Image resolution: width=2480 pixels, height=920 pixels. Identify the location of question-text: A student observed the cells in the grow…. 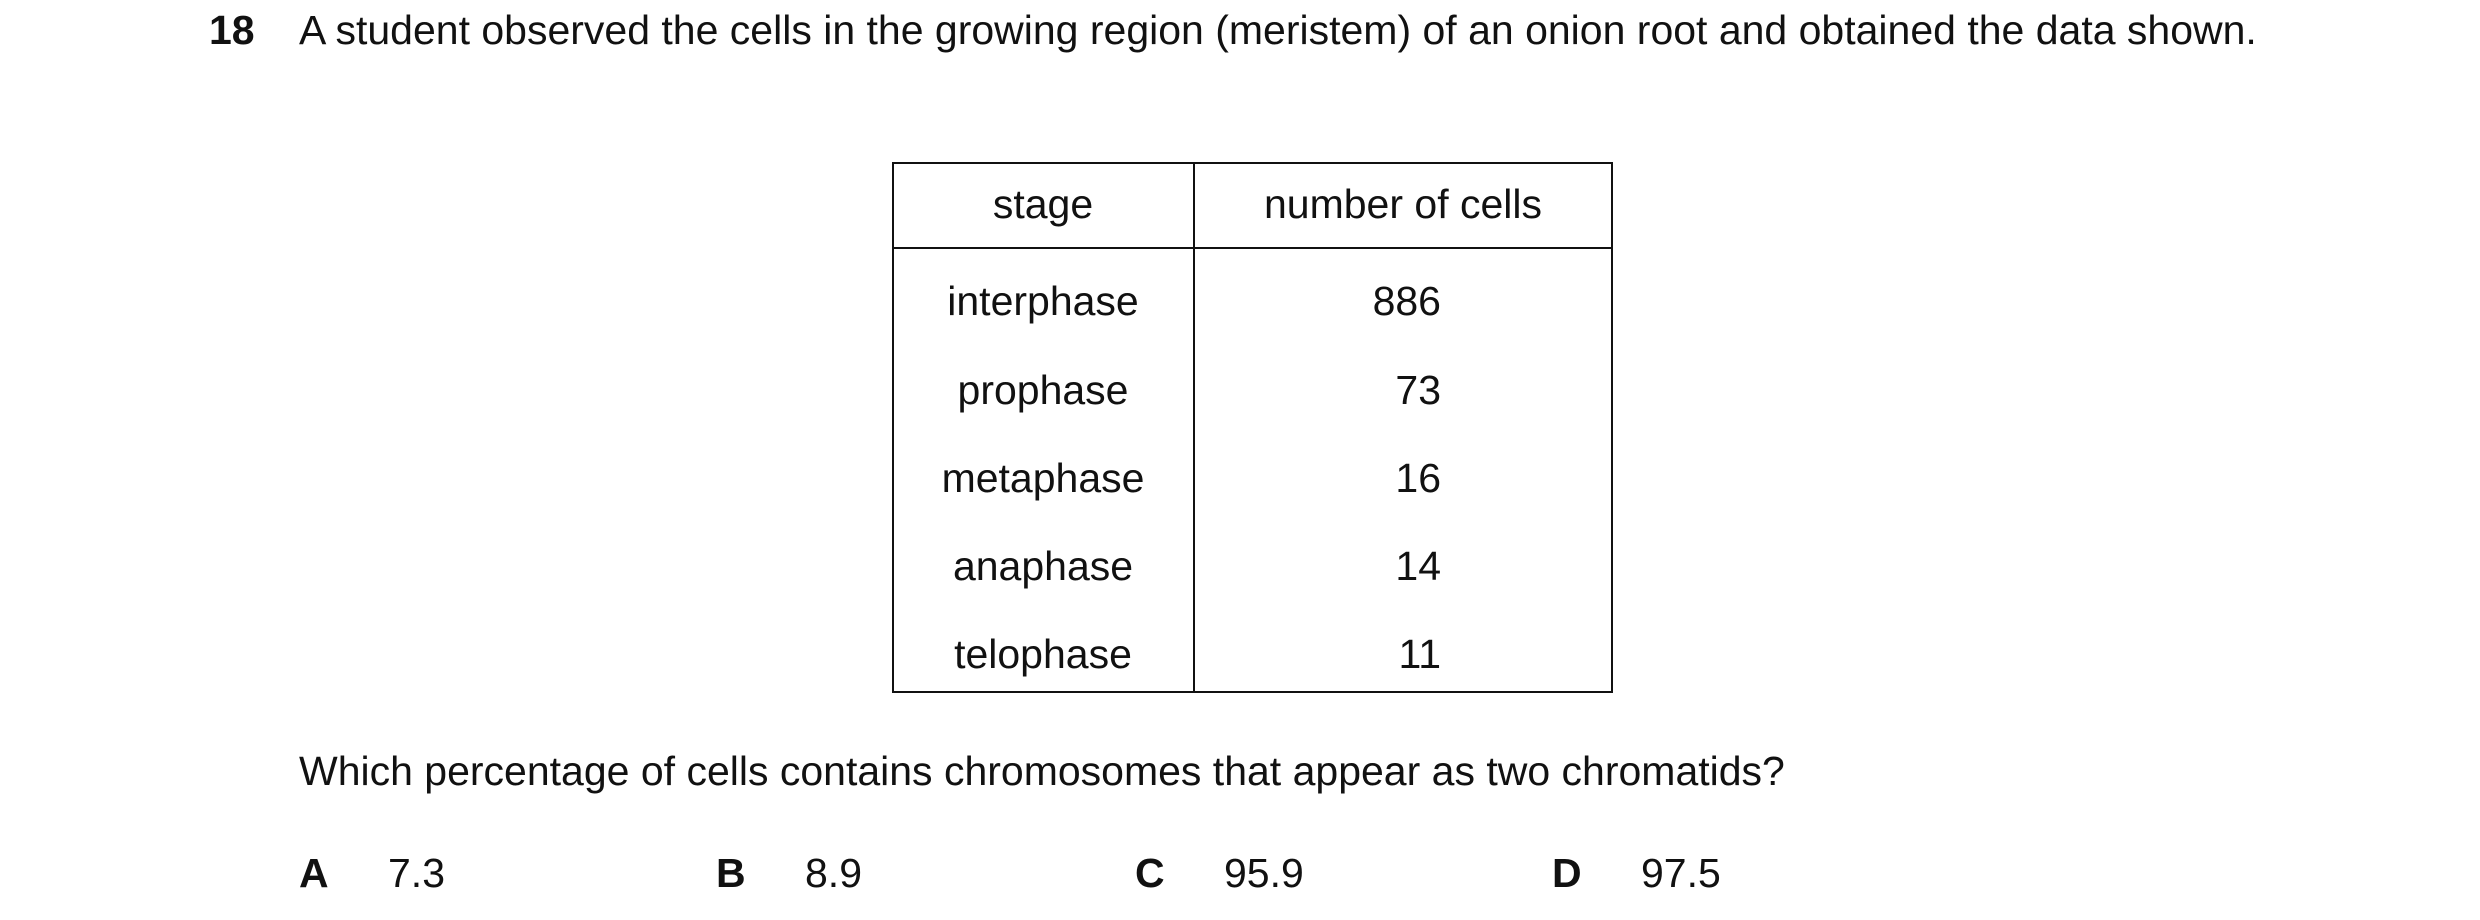
(1278, 30).